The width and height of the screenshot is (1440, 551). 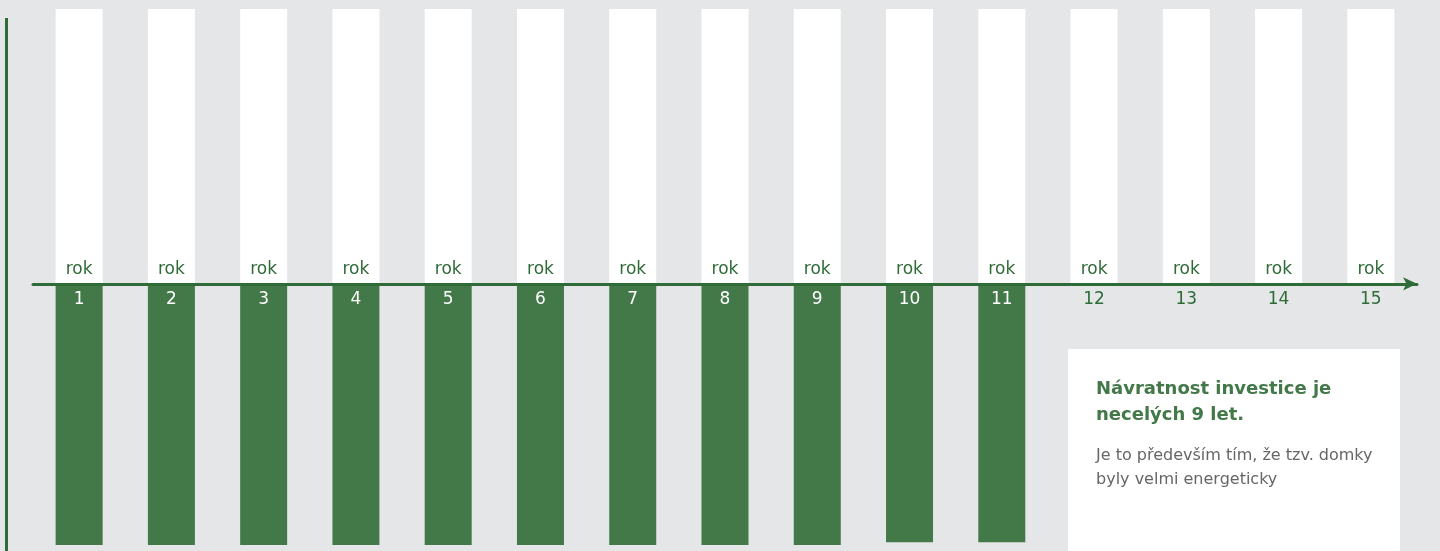 What do you see at coordinates (1186, 282) in the screenshot?
I see `x-tick-label: rok 13` at bounding box center [1186, 282].